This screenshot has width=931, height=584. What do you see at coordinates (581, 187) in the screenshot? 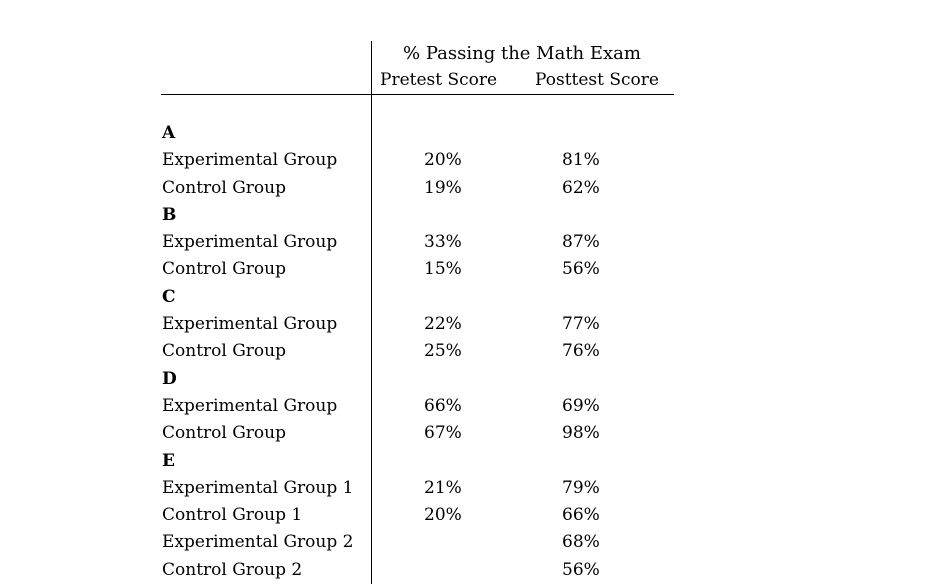
I see `posttest-value: 62%` at bounding box center [581, 187].